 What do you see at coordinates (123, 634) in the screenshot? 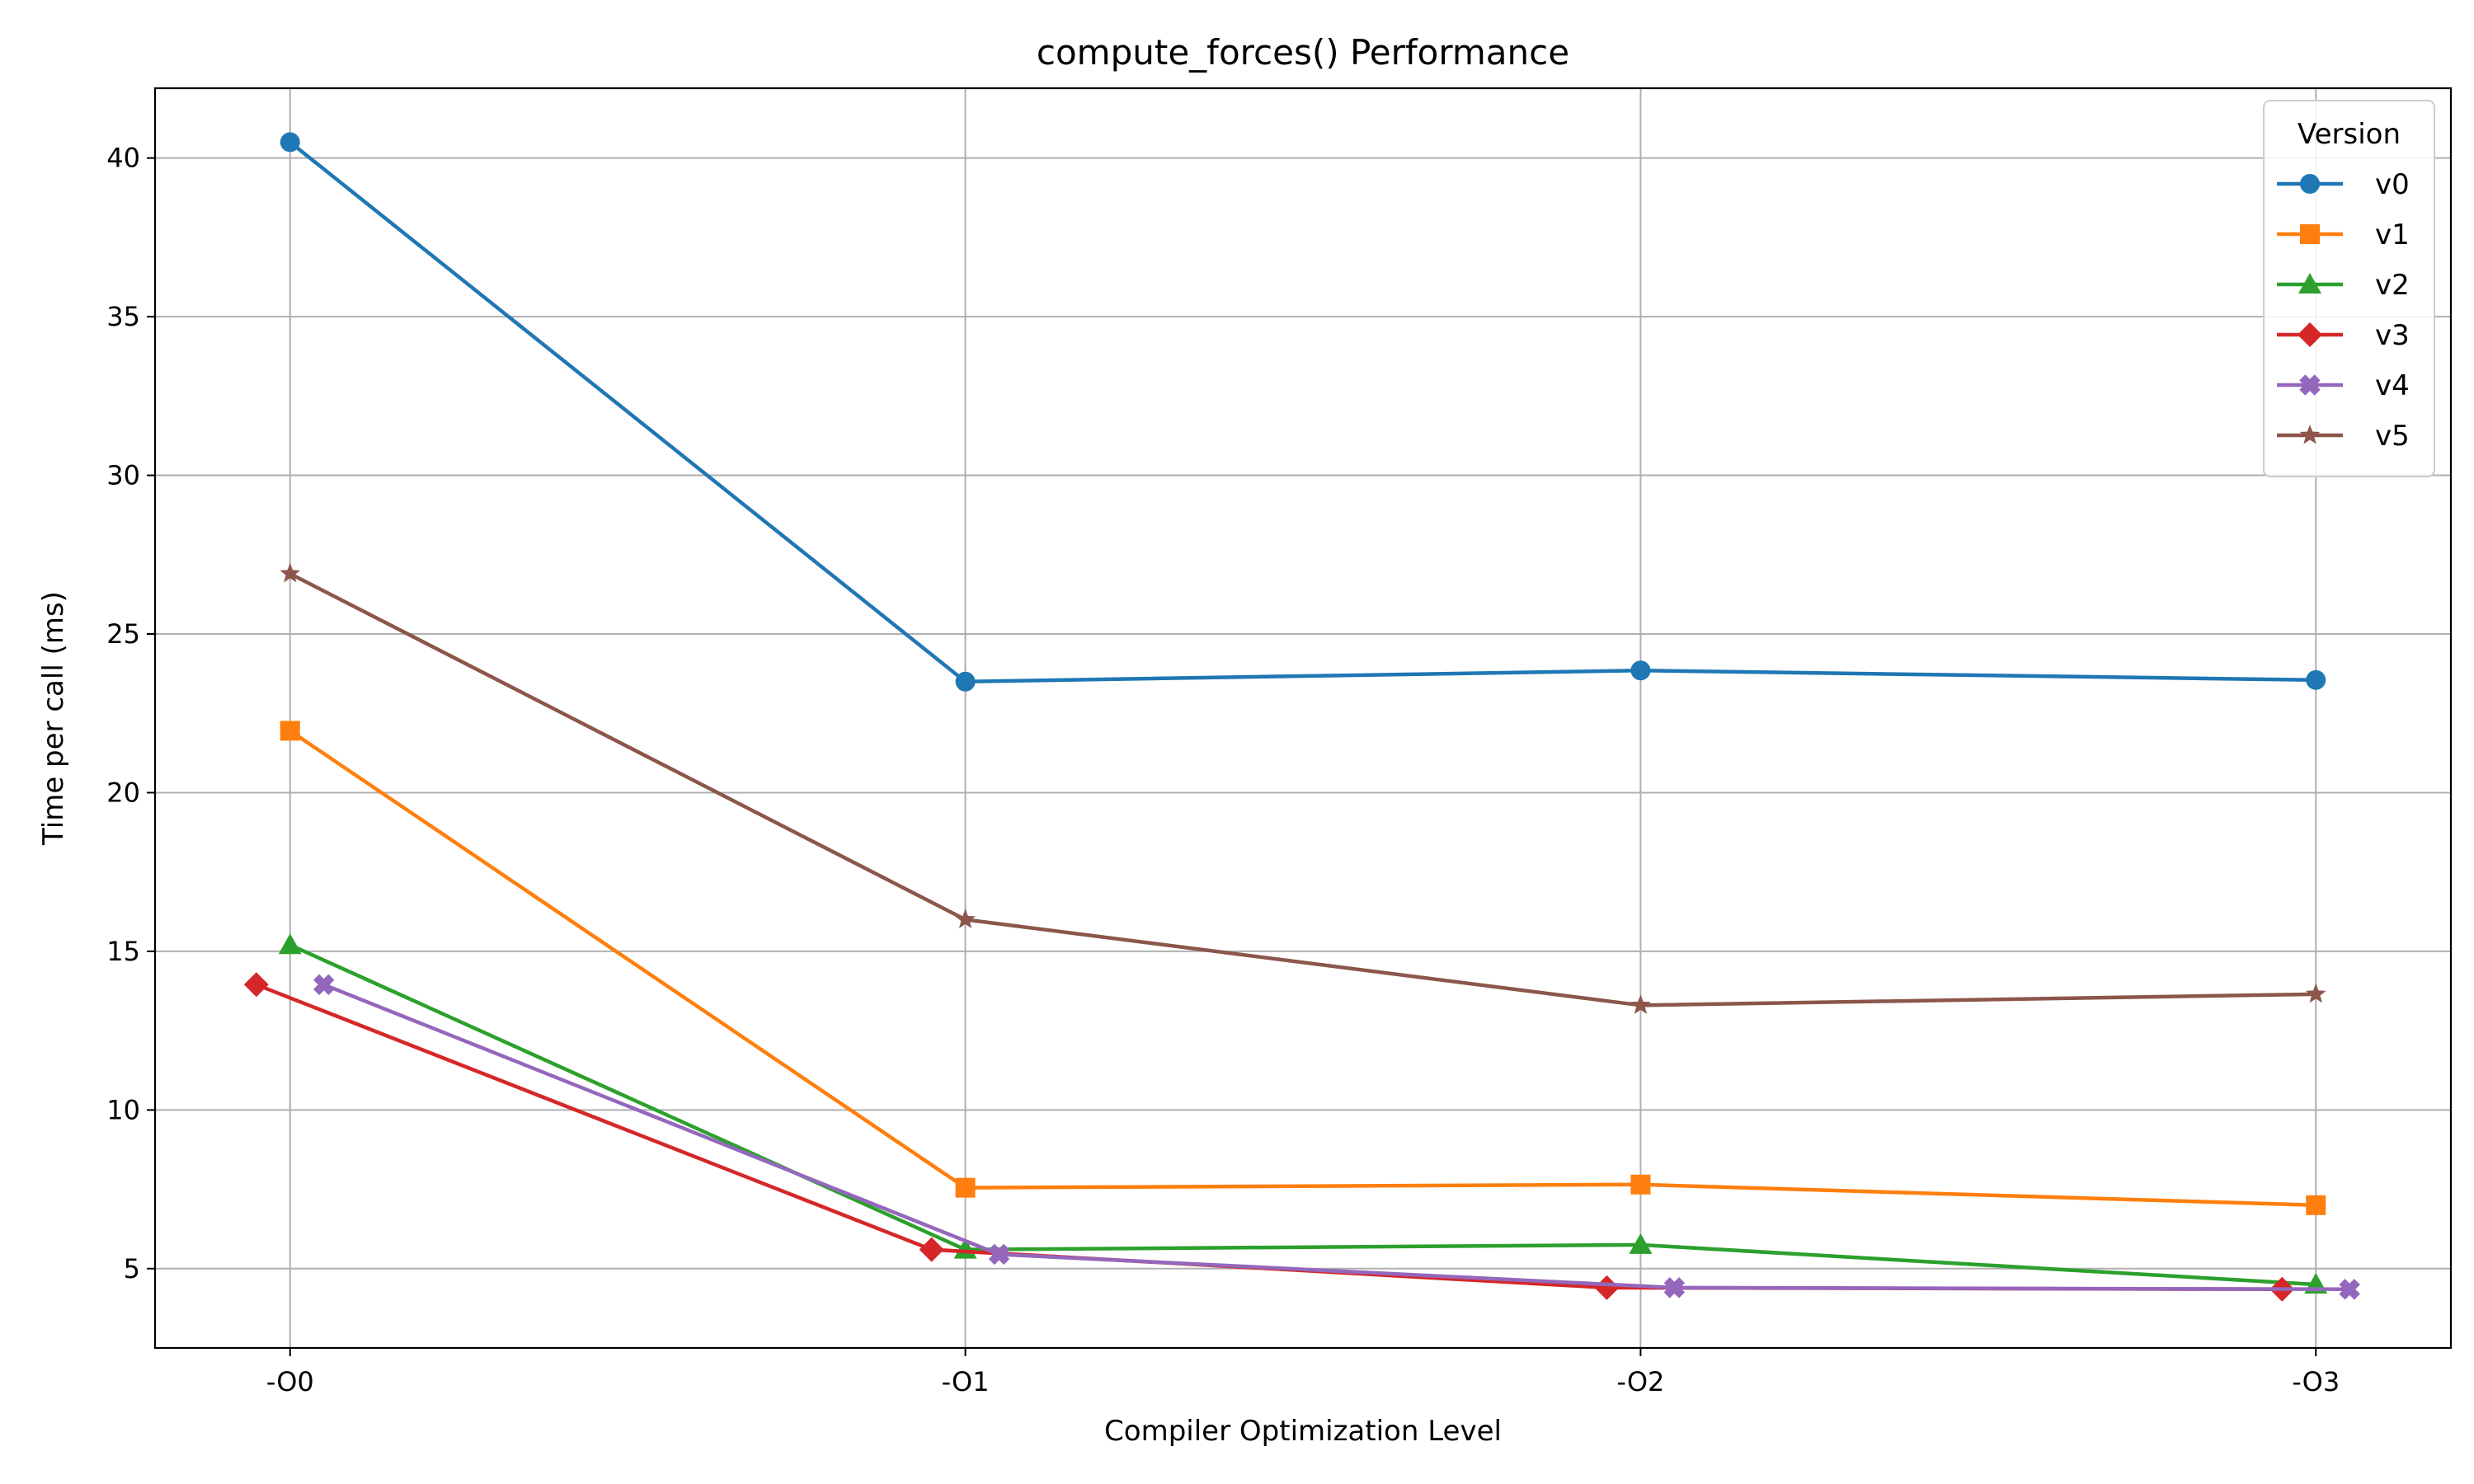
I see `y-tick-label: 25` at bounding box center [123, 634].